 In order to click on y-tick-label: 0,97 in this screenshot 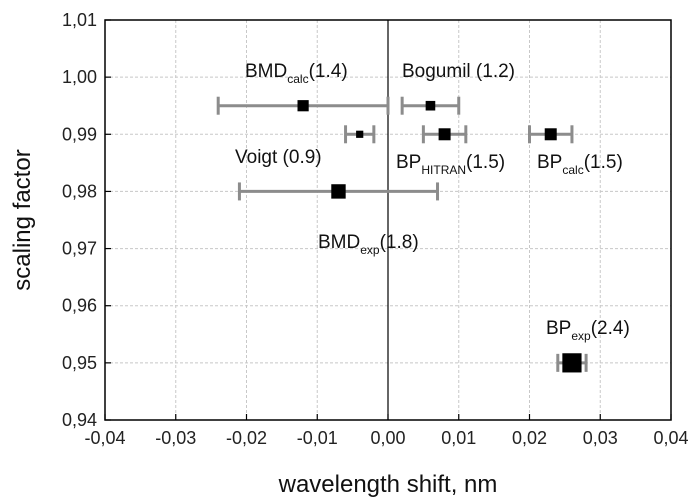, I will do `click(79, 249)`.